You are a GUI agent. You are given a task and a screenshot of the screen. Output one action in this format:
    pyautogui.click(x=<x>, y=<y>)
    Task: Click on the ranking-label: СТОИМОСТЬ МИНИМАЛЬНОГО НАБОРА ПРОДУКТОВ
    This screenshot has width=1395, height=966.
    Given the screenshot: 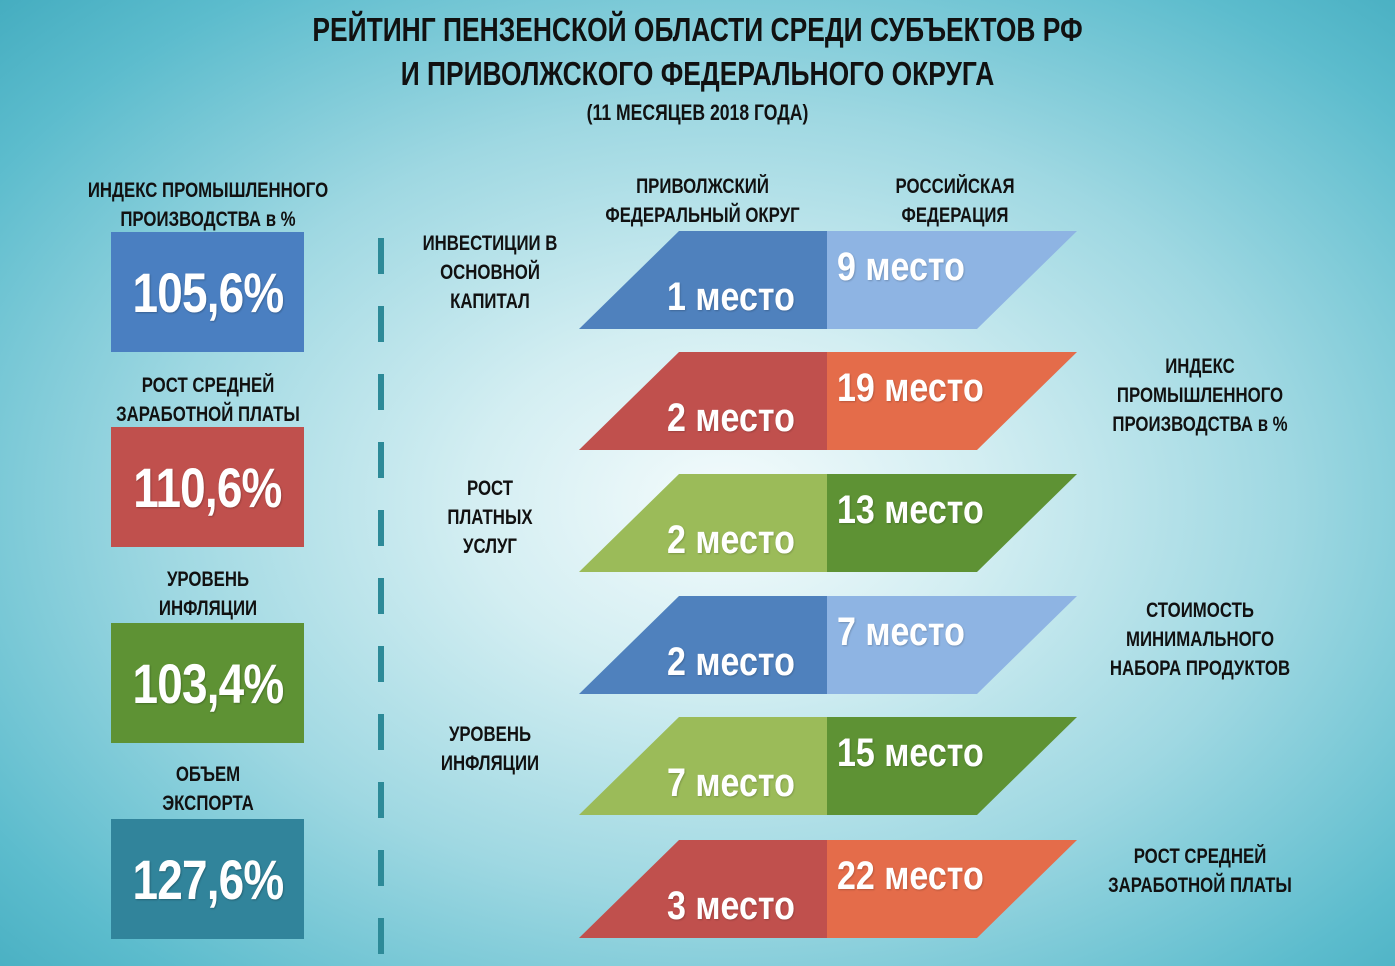 What is the action you would take?
    pyautogui.click(x=1200, y=639)
    